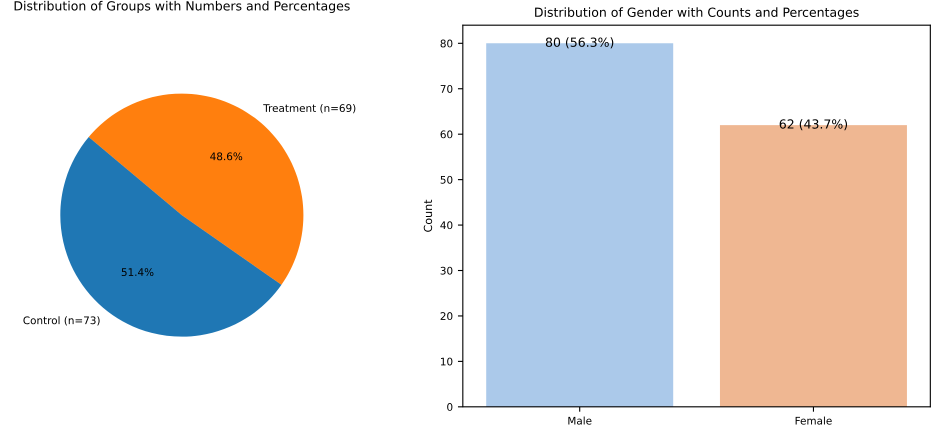 This screenshot has height=426, width=935. I want to click on x-tick-label: Male, so click(580, 420).